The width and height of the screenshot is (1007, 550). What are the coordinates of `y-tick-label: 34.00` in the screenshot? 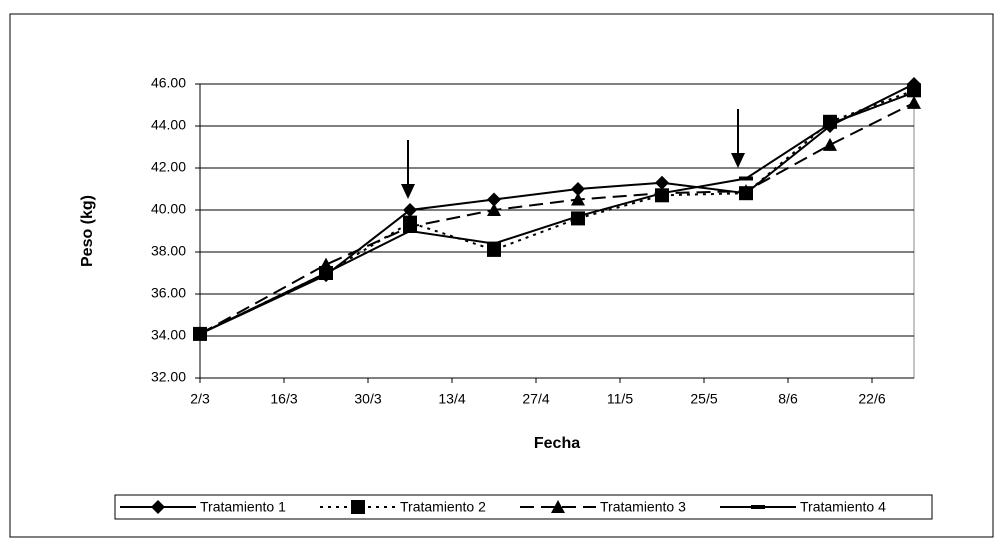 It's located at (168, 335).